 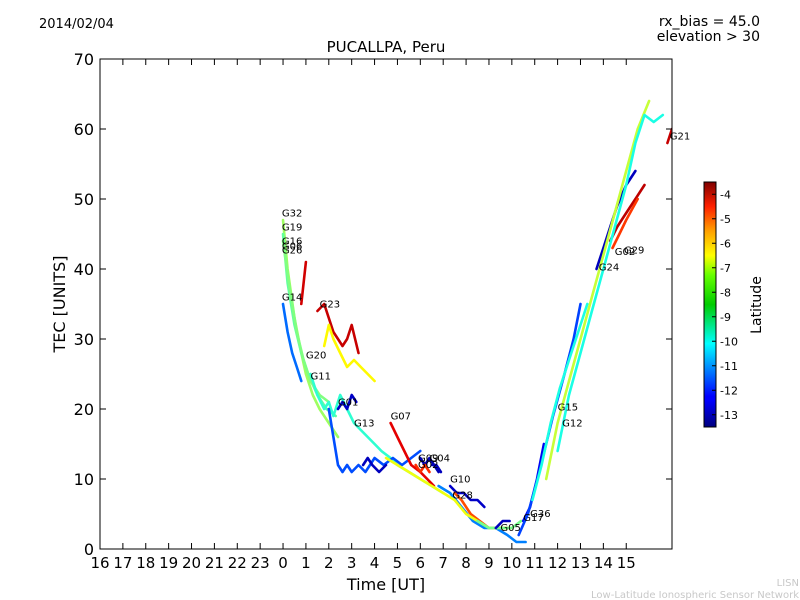 I want to click on satellite-label: G28, so click(x=462, y=496).